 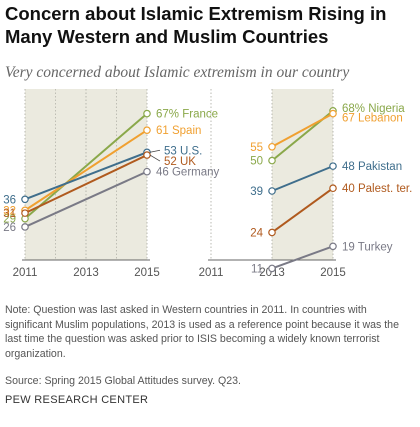 I want to click on western-tick-label-2011: 2011, so click(x=25, y=273).